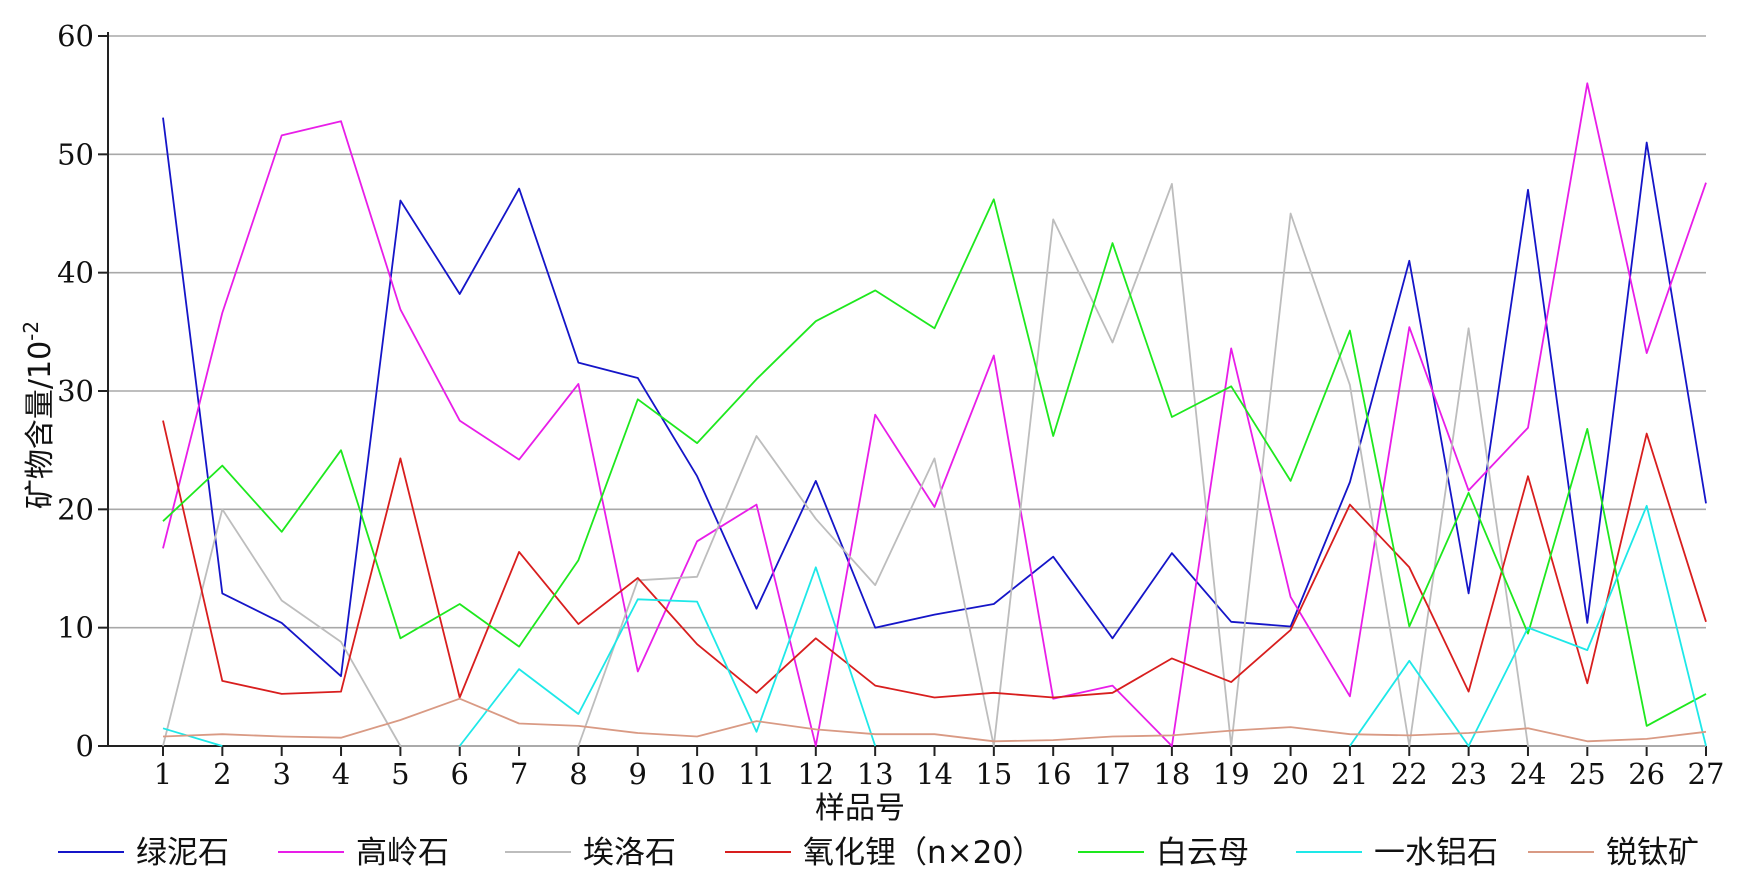 This screenshot has height=882, width=1742. Describe the element at coordinates (1528, 774) in the screenshot. I see `x-tick-label-24: 24` at that location.